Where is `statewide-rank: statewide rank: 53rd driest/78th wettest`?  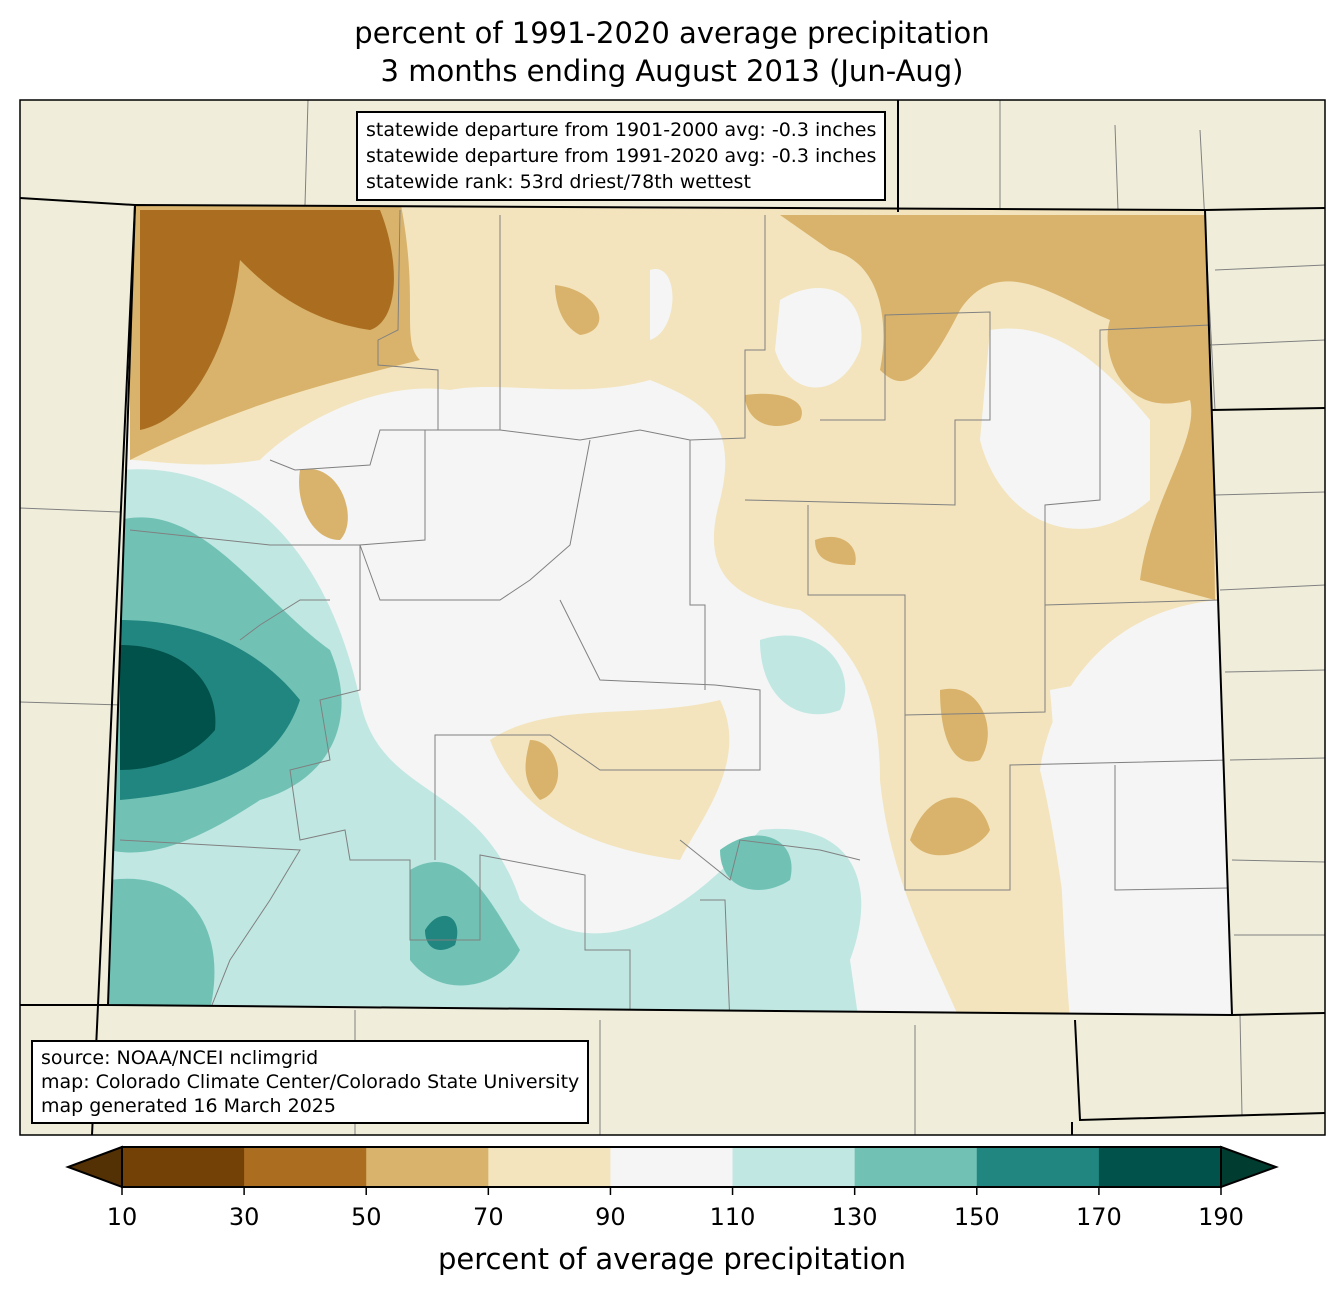
statewide-rank: statewide rank: 53rd driest/78th wettest is located at coordinates (558, 182).